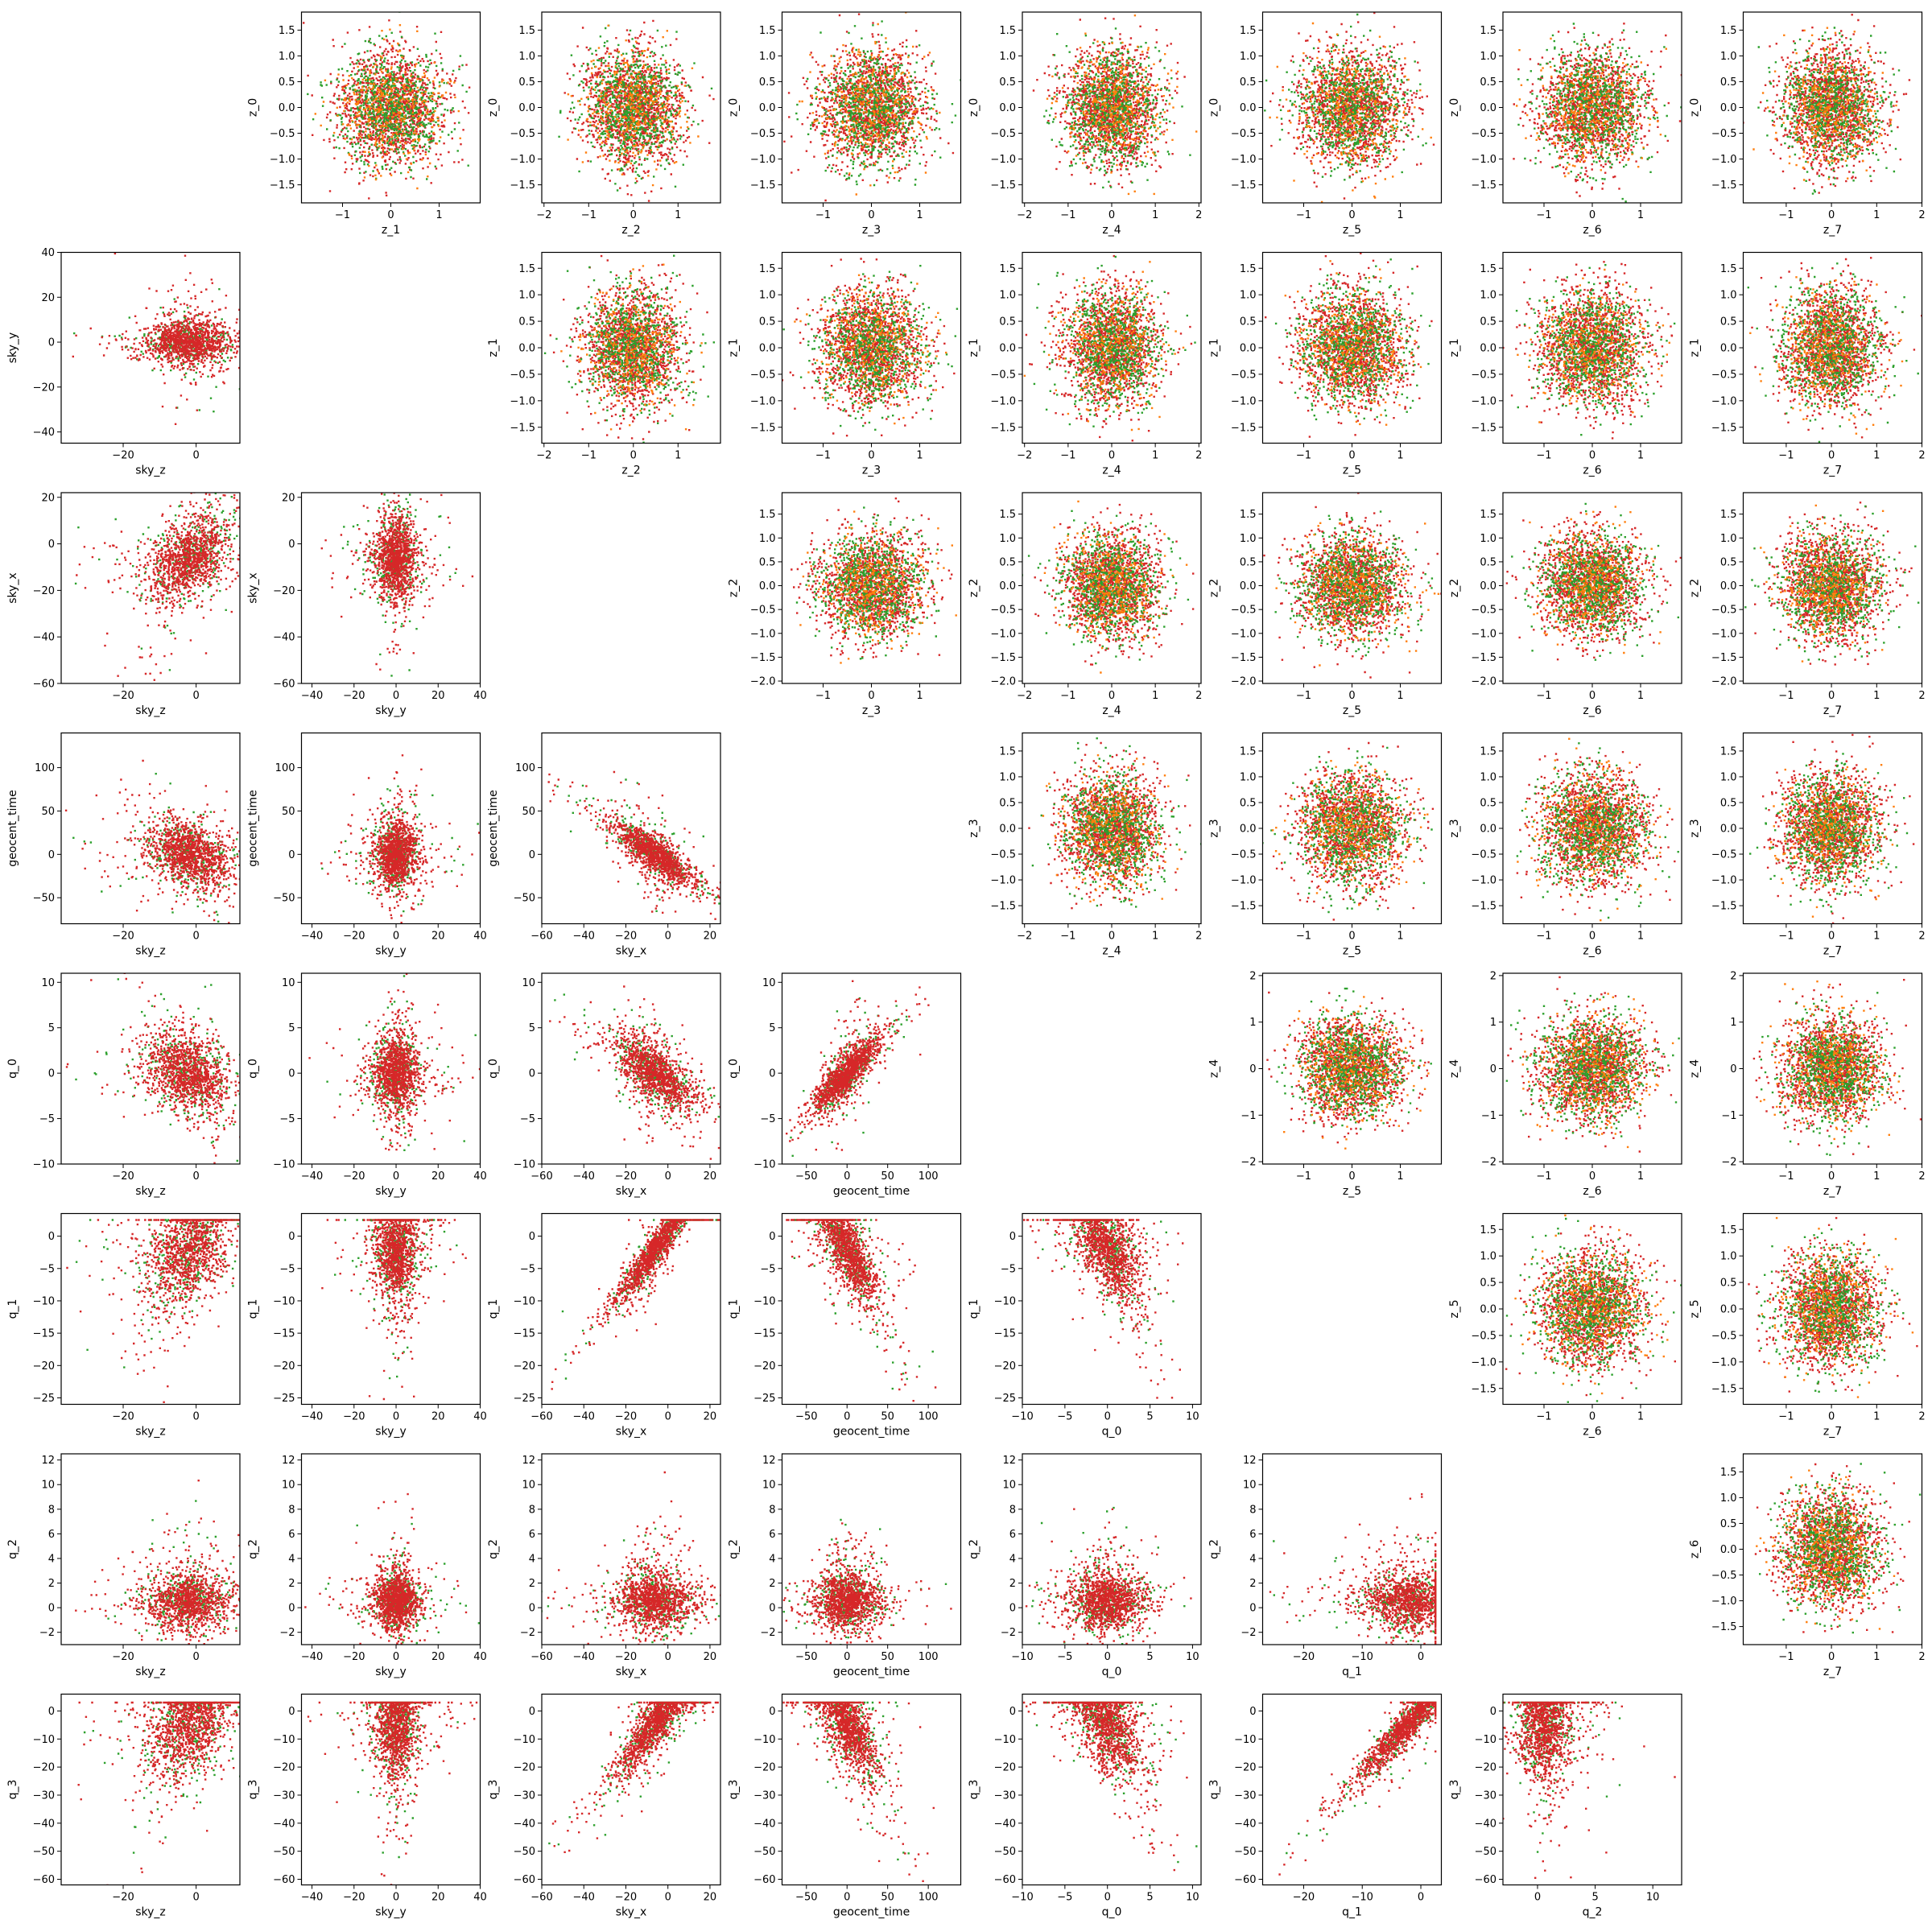  I want to click on y-tick-label: 20, so click(288, 498).